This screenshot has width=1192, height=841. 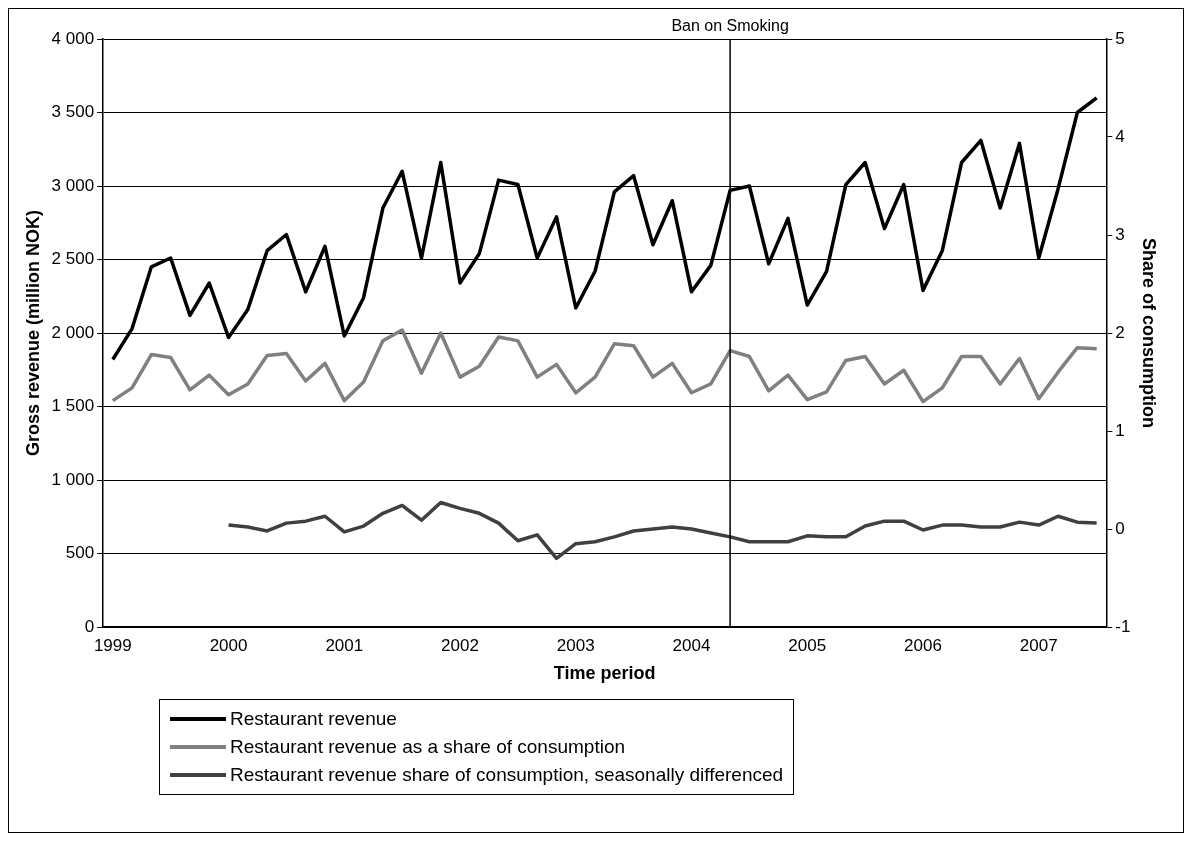 I want to click on x-tick-label: 2007, so click(x=1038, y=645).